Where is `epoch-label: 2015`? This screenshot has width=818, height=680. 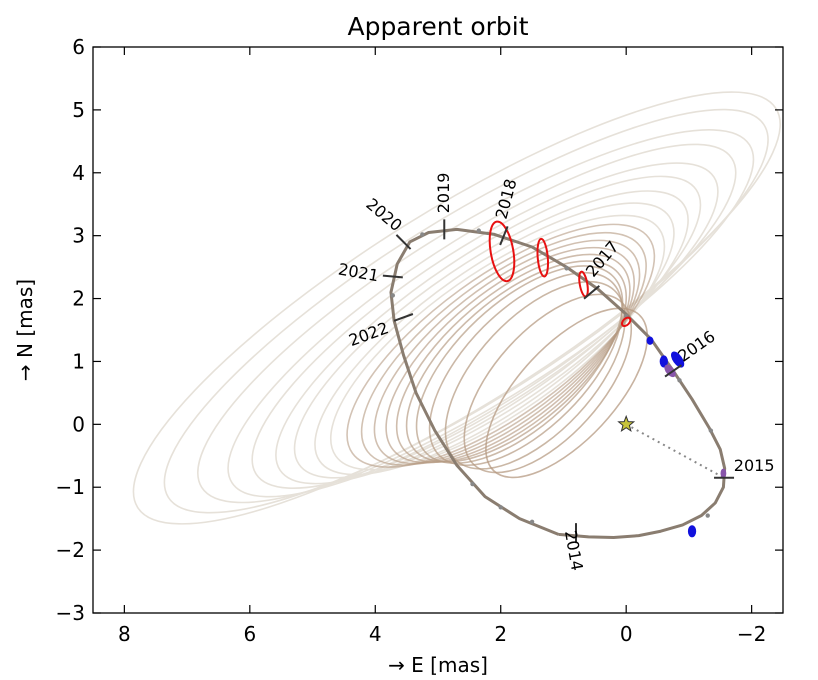 epoch-label: 2015 is located at coordinates (754, 465).